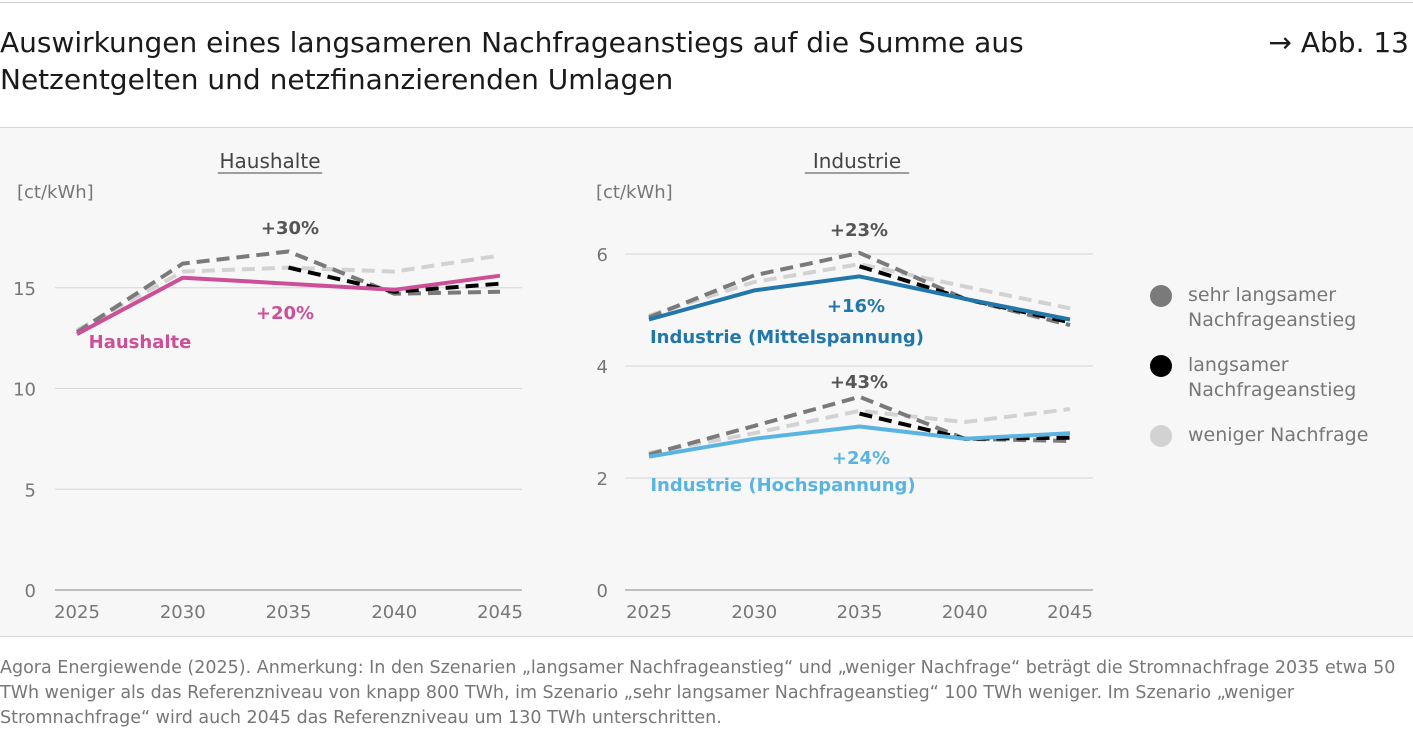 This screenshot has width=1413, height=741. I want to click on series-line-haushalte, so click(288, 304).